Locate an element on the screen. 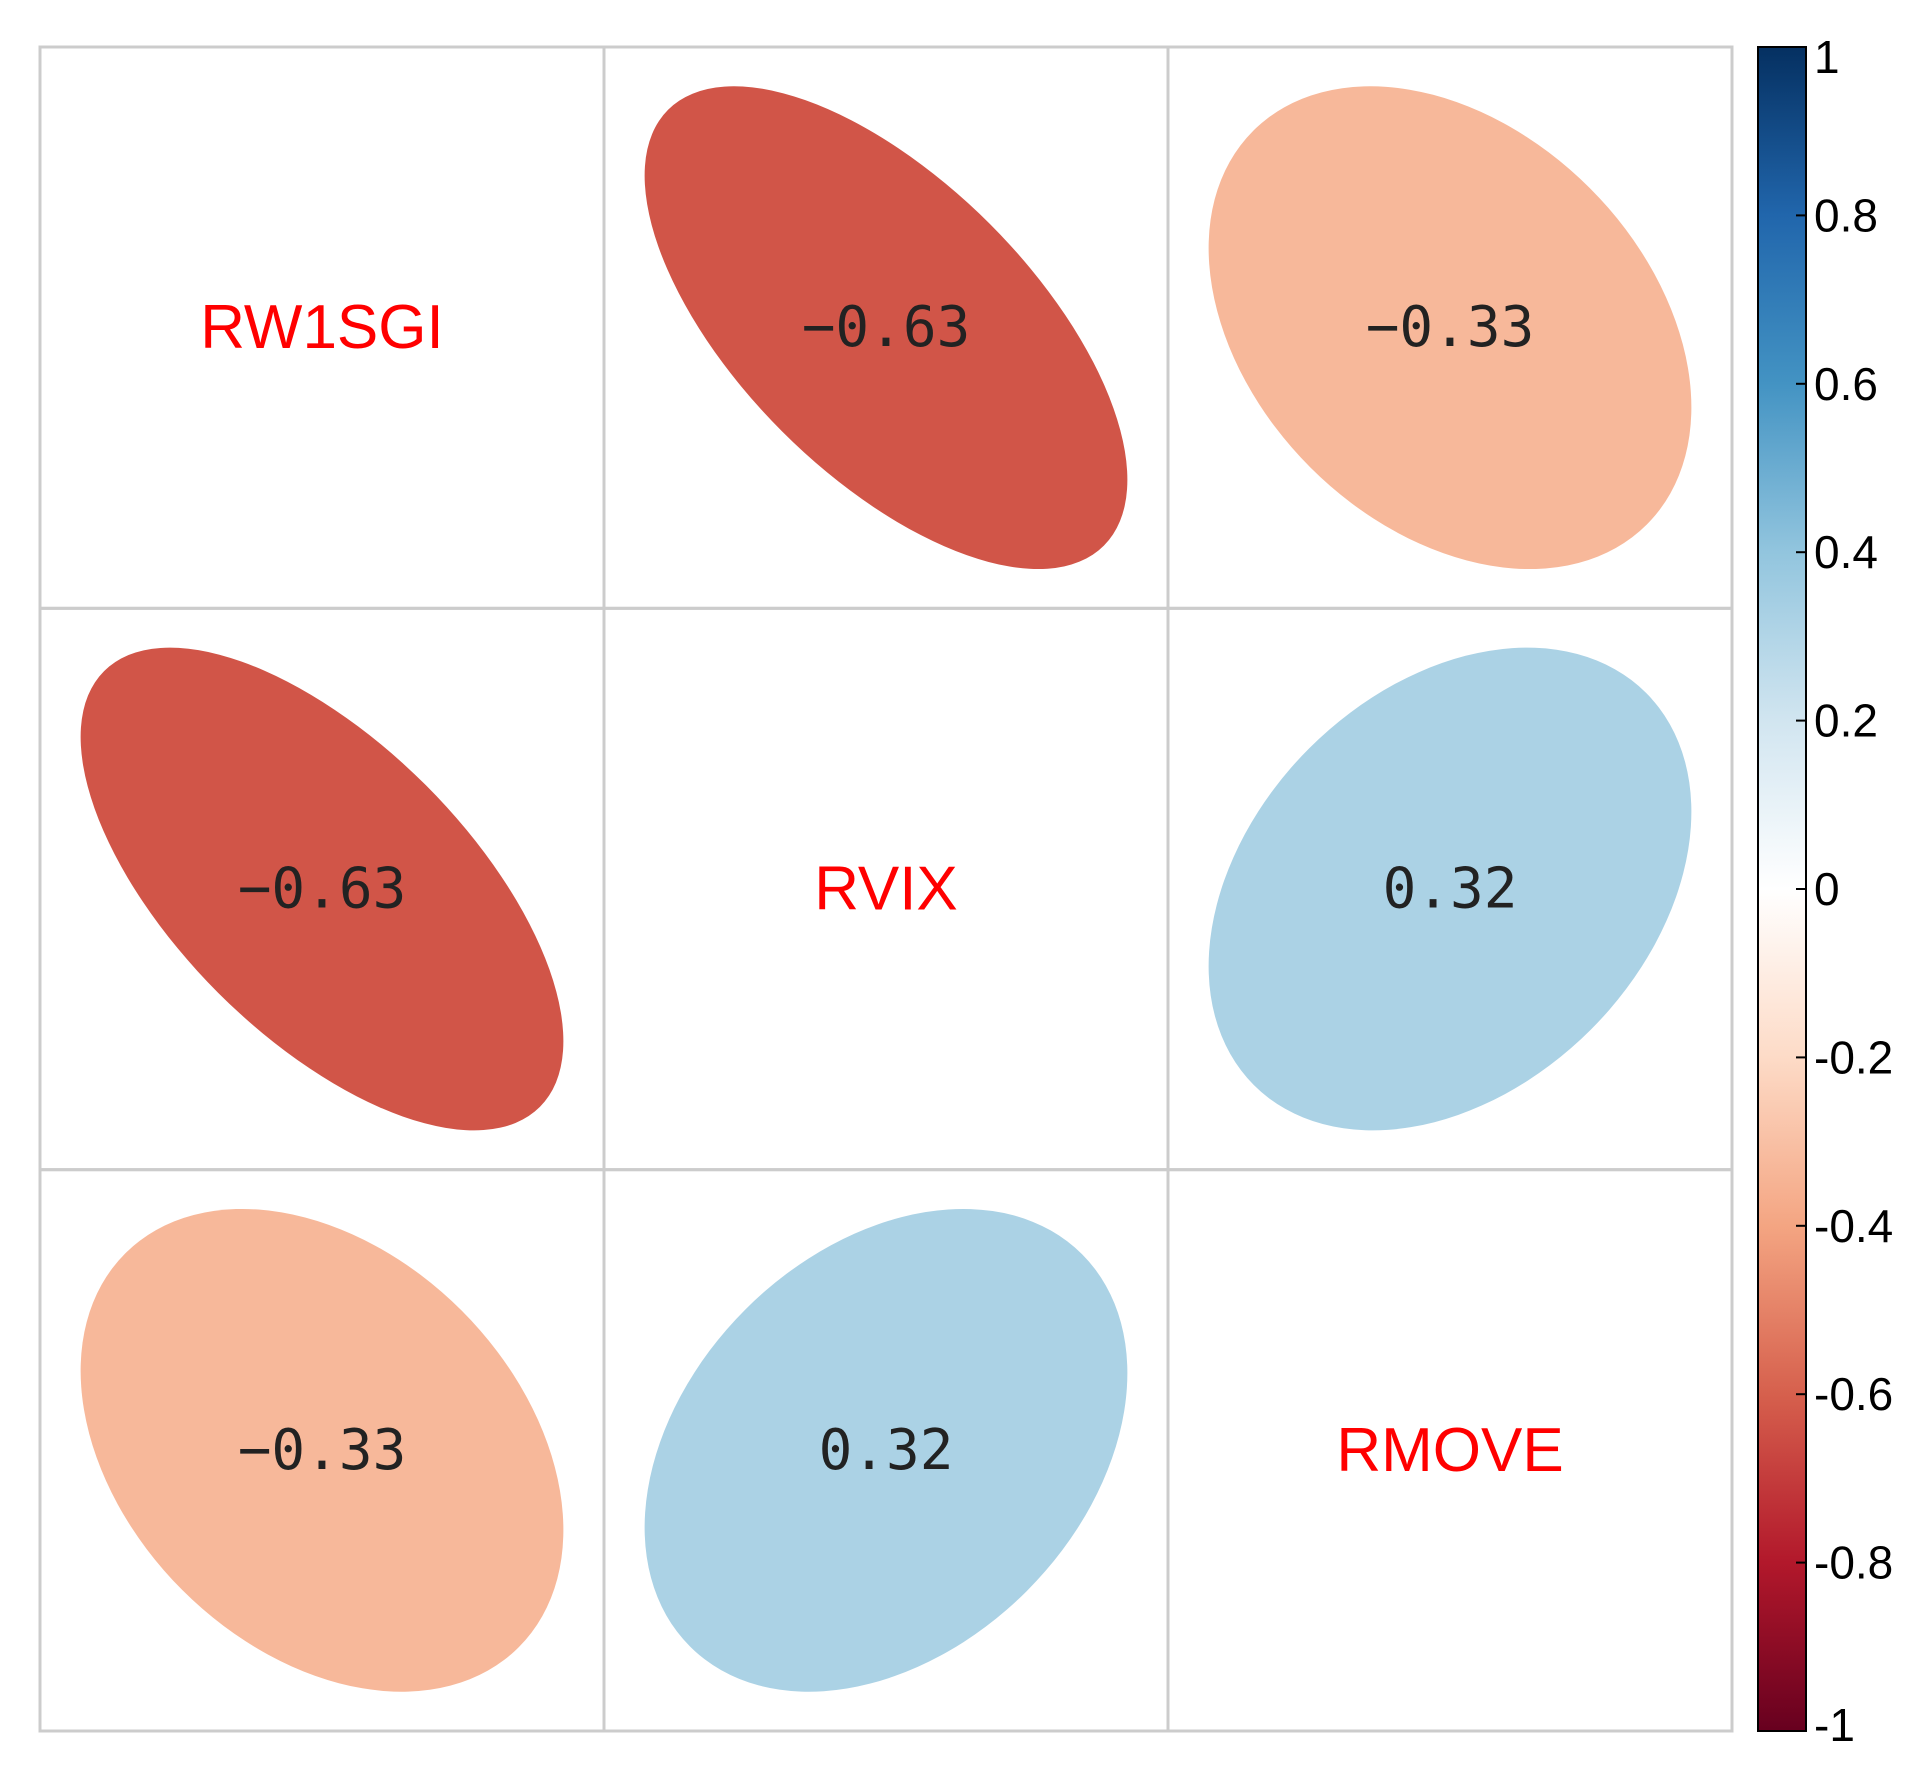 This screenshot has width=1920, height=1777. variable-label: RVIX is located at coordinates (886, 889).